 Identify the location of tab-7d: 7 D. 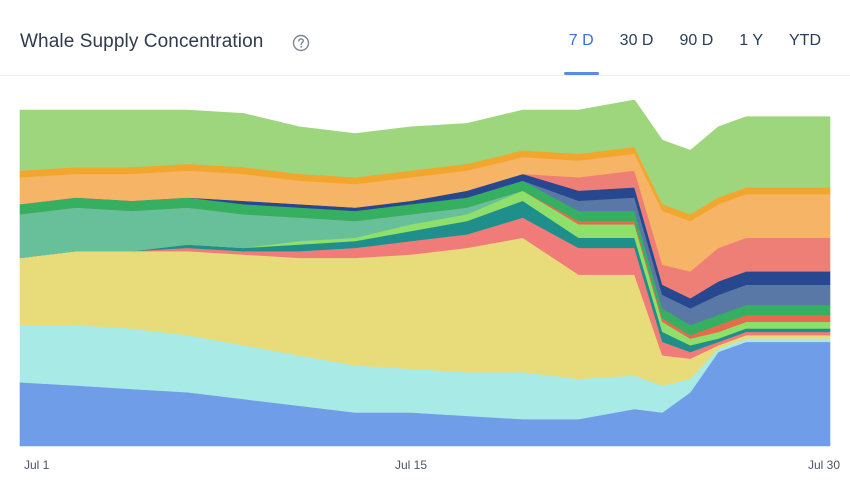
(581, 53).